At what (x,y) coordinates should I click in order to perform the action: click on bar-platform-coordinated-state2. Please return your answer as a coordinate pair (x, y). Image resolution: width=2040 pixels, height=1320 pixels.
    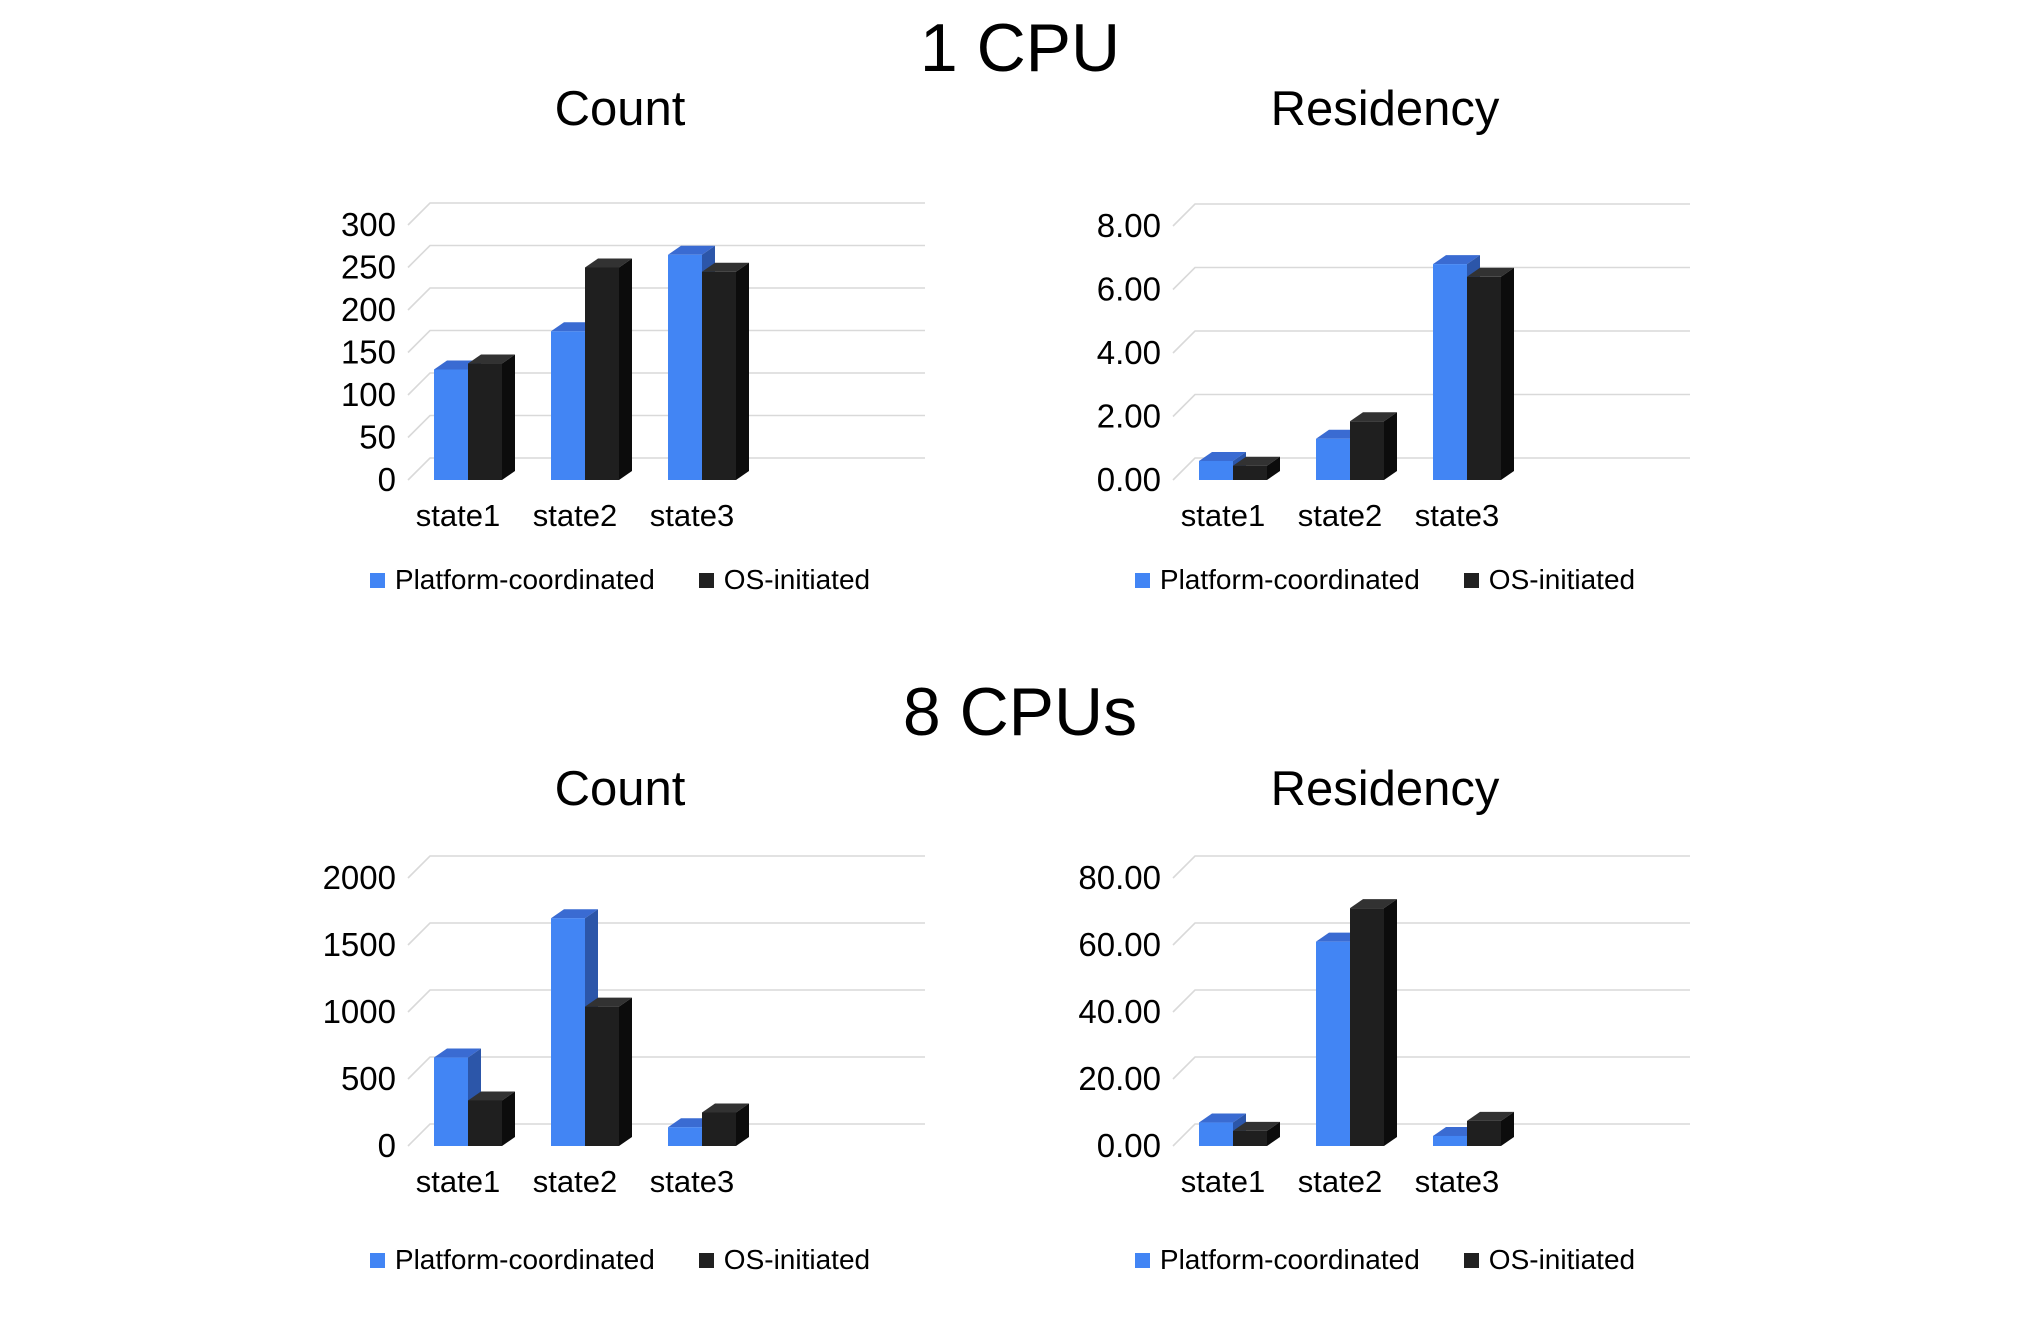
    Looking at the image, I should click on (568, 1032).